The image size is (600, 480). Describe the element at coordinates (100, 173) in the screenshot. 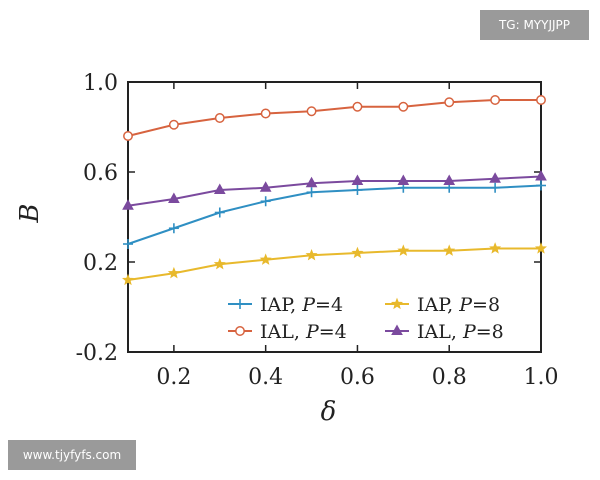

I see `y-tick-label: 0.6` at that location.